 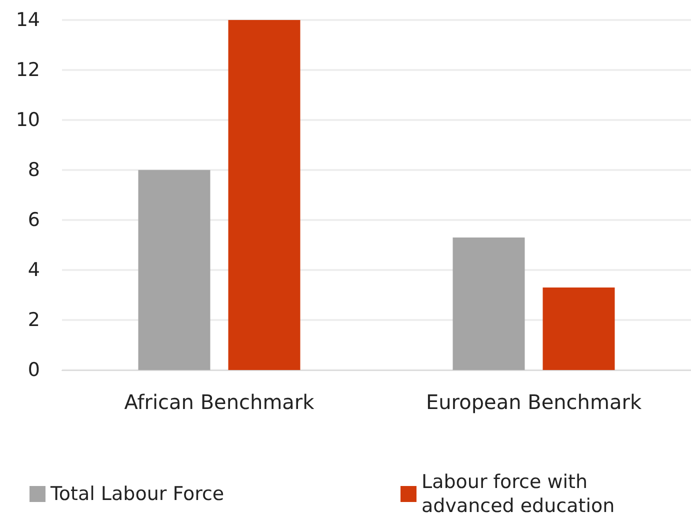 I want to click on legend-label: Labour force with advanced education, so click(x=518, y=494).